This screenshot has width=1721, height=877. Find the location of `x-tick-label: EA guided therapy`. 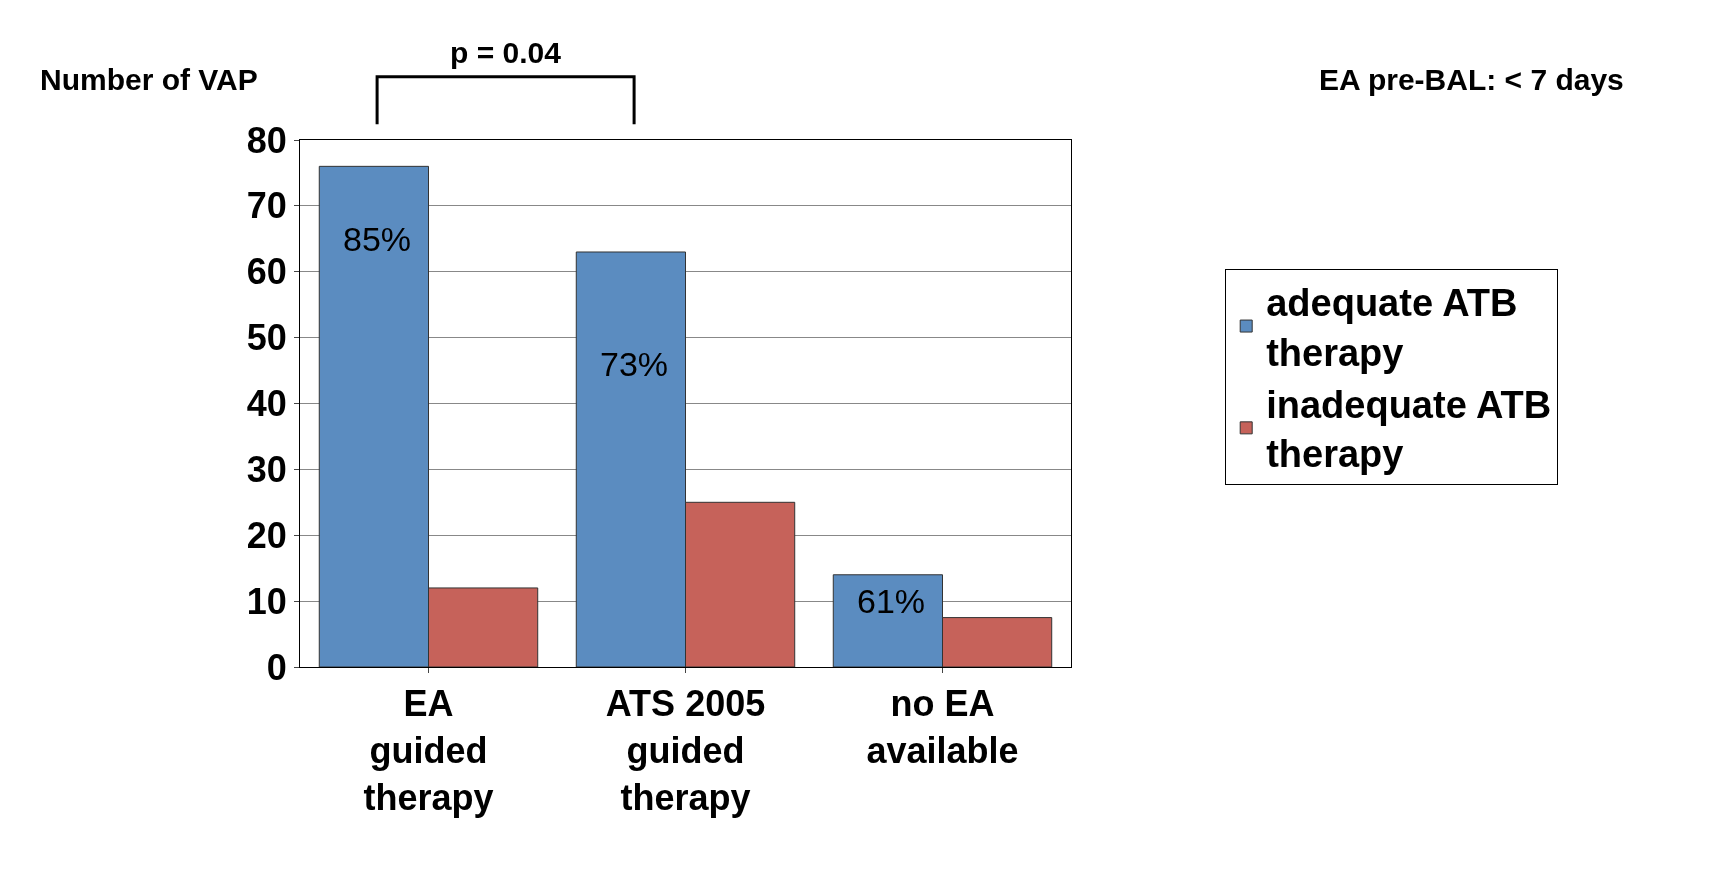

x-tick-label: EA guided therapy is located at coordinates (428, 750).